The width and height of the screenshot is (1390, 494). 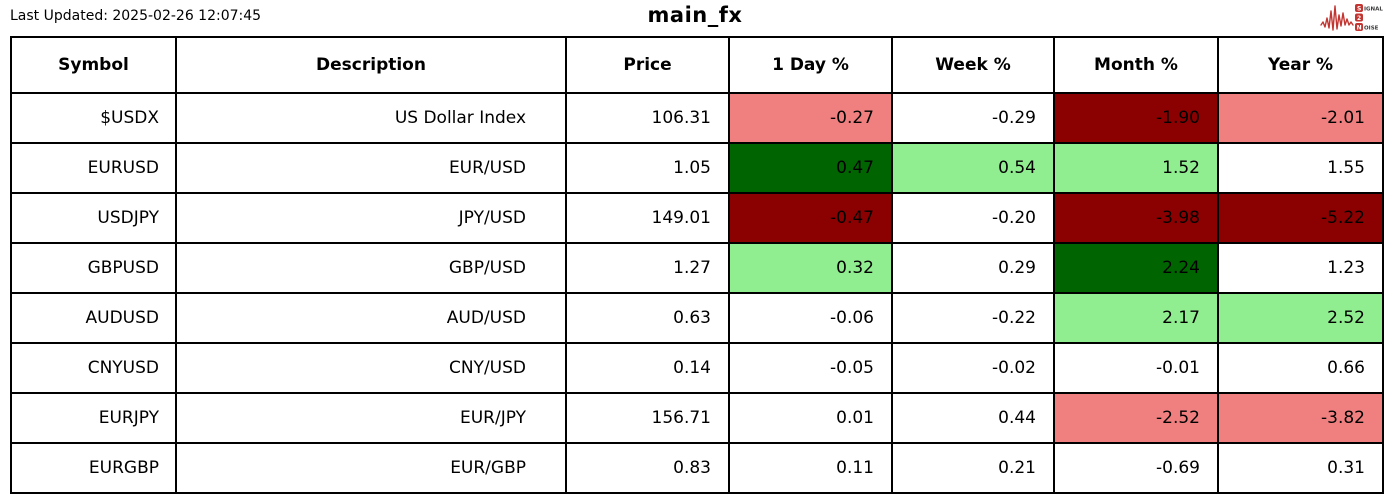 I want to click on table-row: EURUSD EUR/USD 1.05 0.47 0.54 1.52 1.55, so click(x=697, y=168).